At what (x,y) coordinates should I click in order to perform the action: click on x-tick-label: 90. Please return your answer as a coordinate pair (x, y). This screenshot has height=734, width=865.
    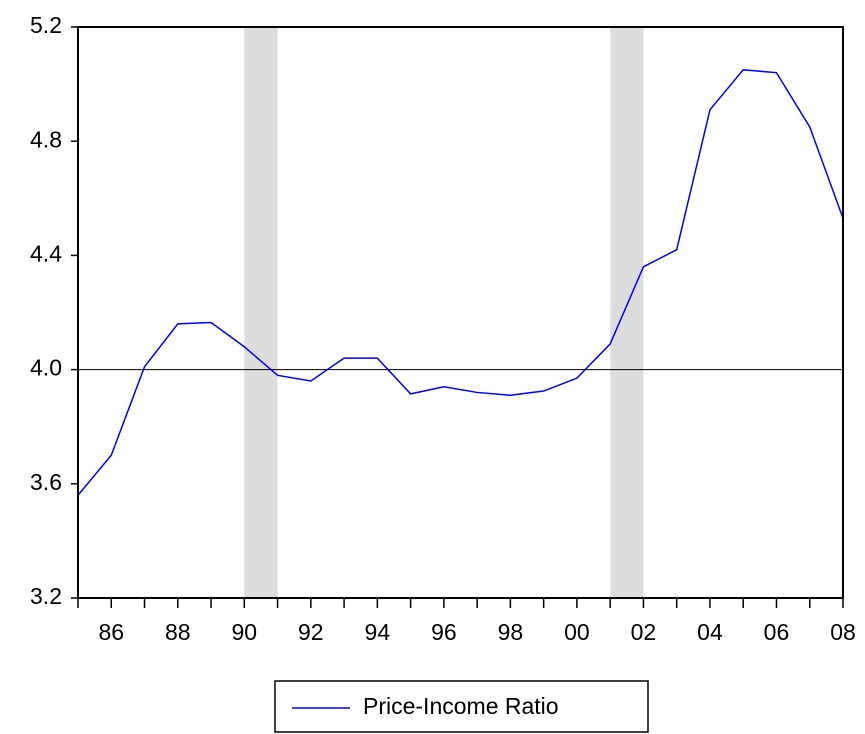
    Looking at the image, I should click on (245, 632).